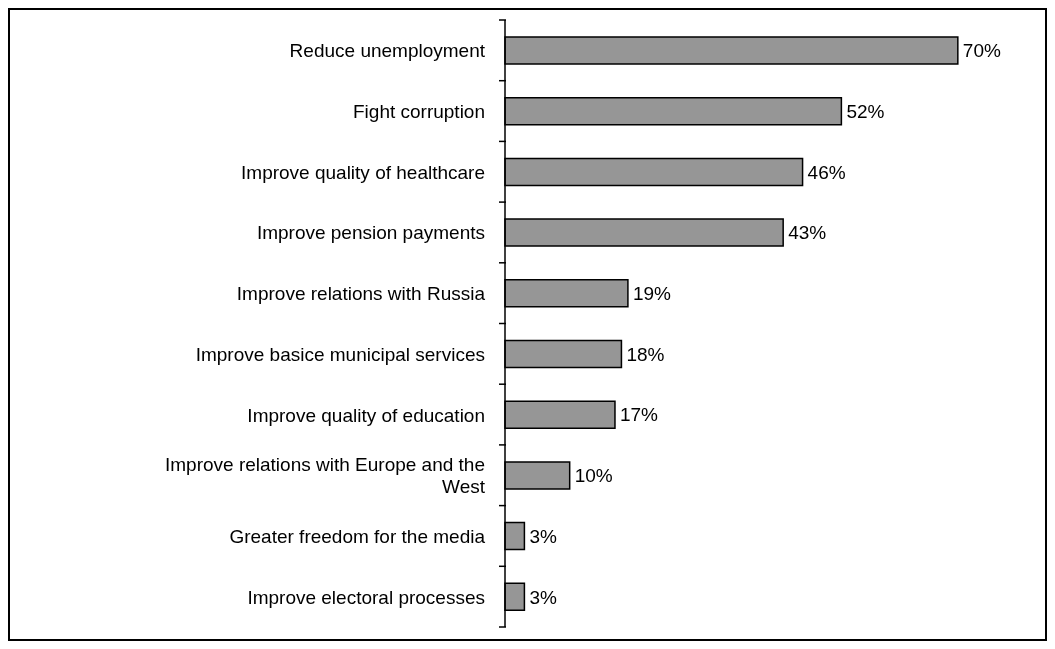  Describe the element at coordinates (418, 111) in the screenshot. I see `y-tick-label: Fight corruption` at that location.